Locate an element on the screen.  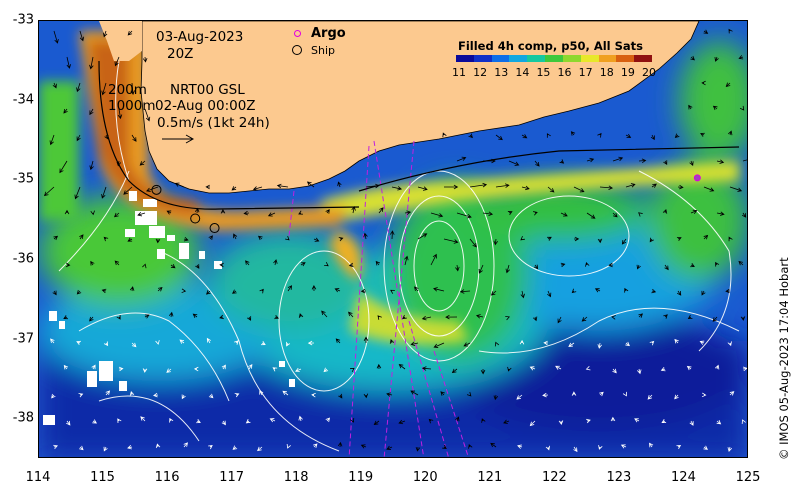
colorbar-tick: 11 is located at coordinates (459, 72).